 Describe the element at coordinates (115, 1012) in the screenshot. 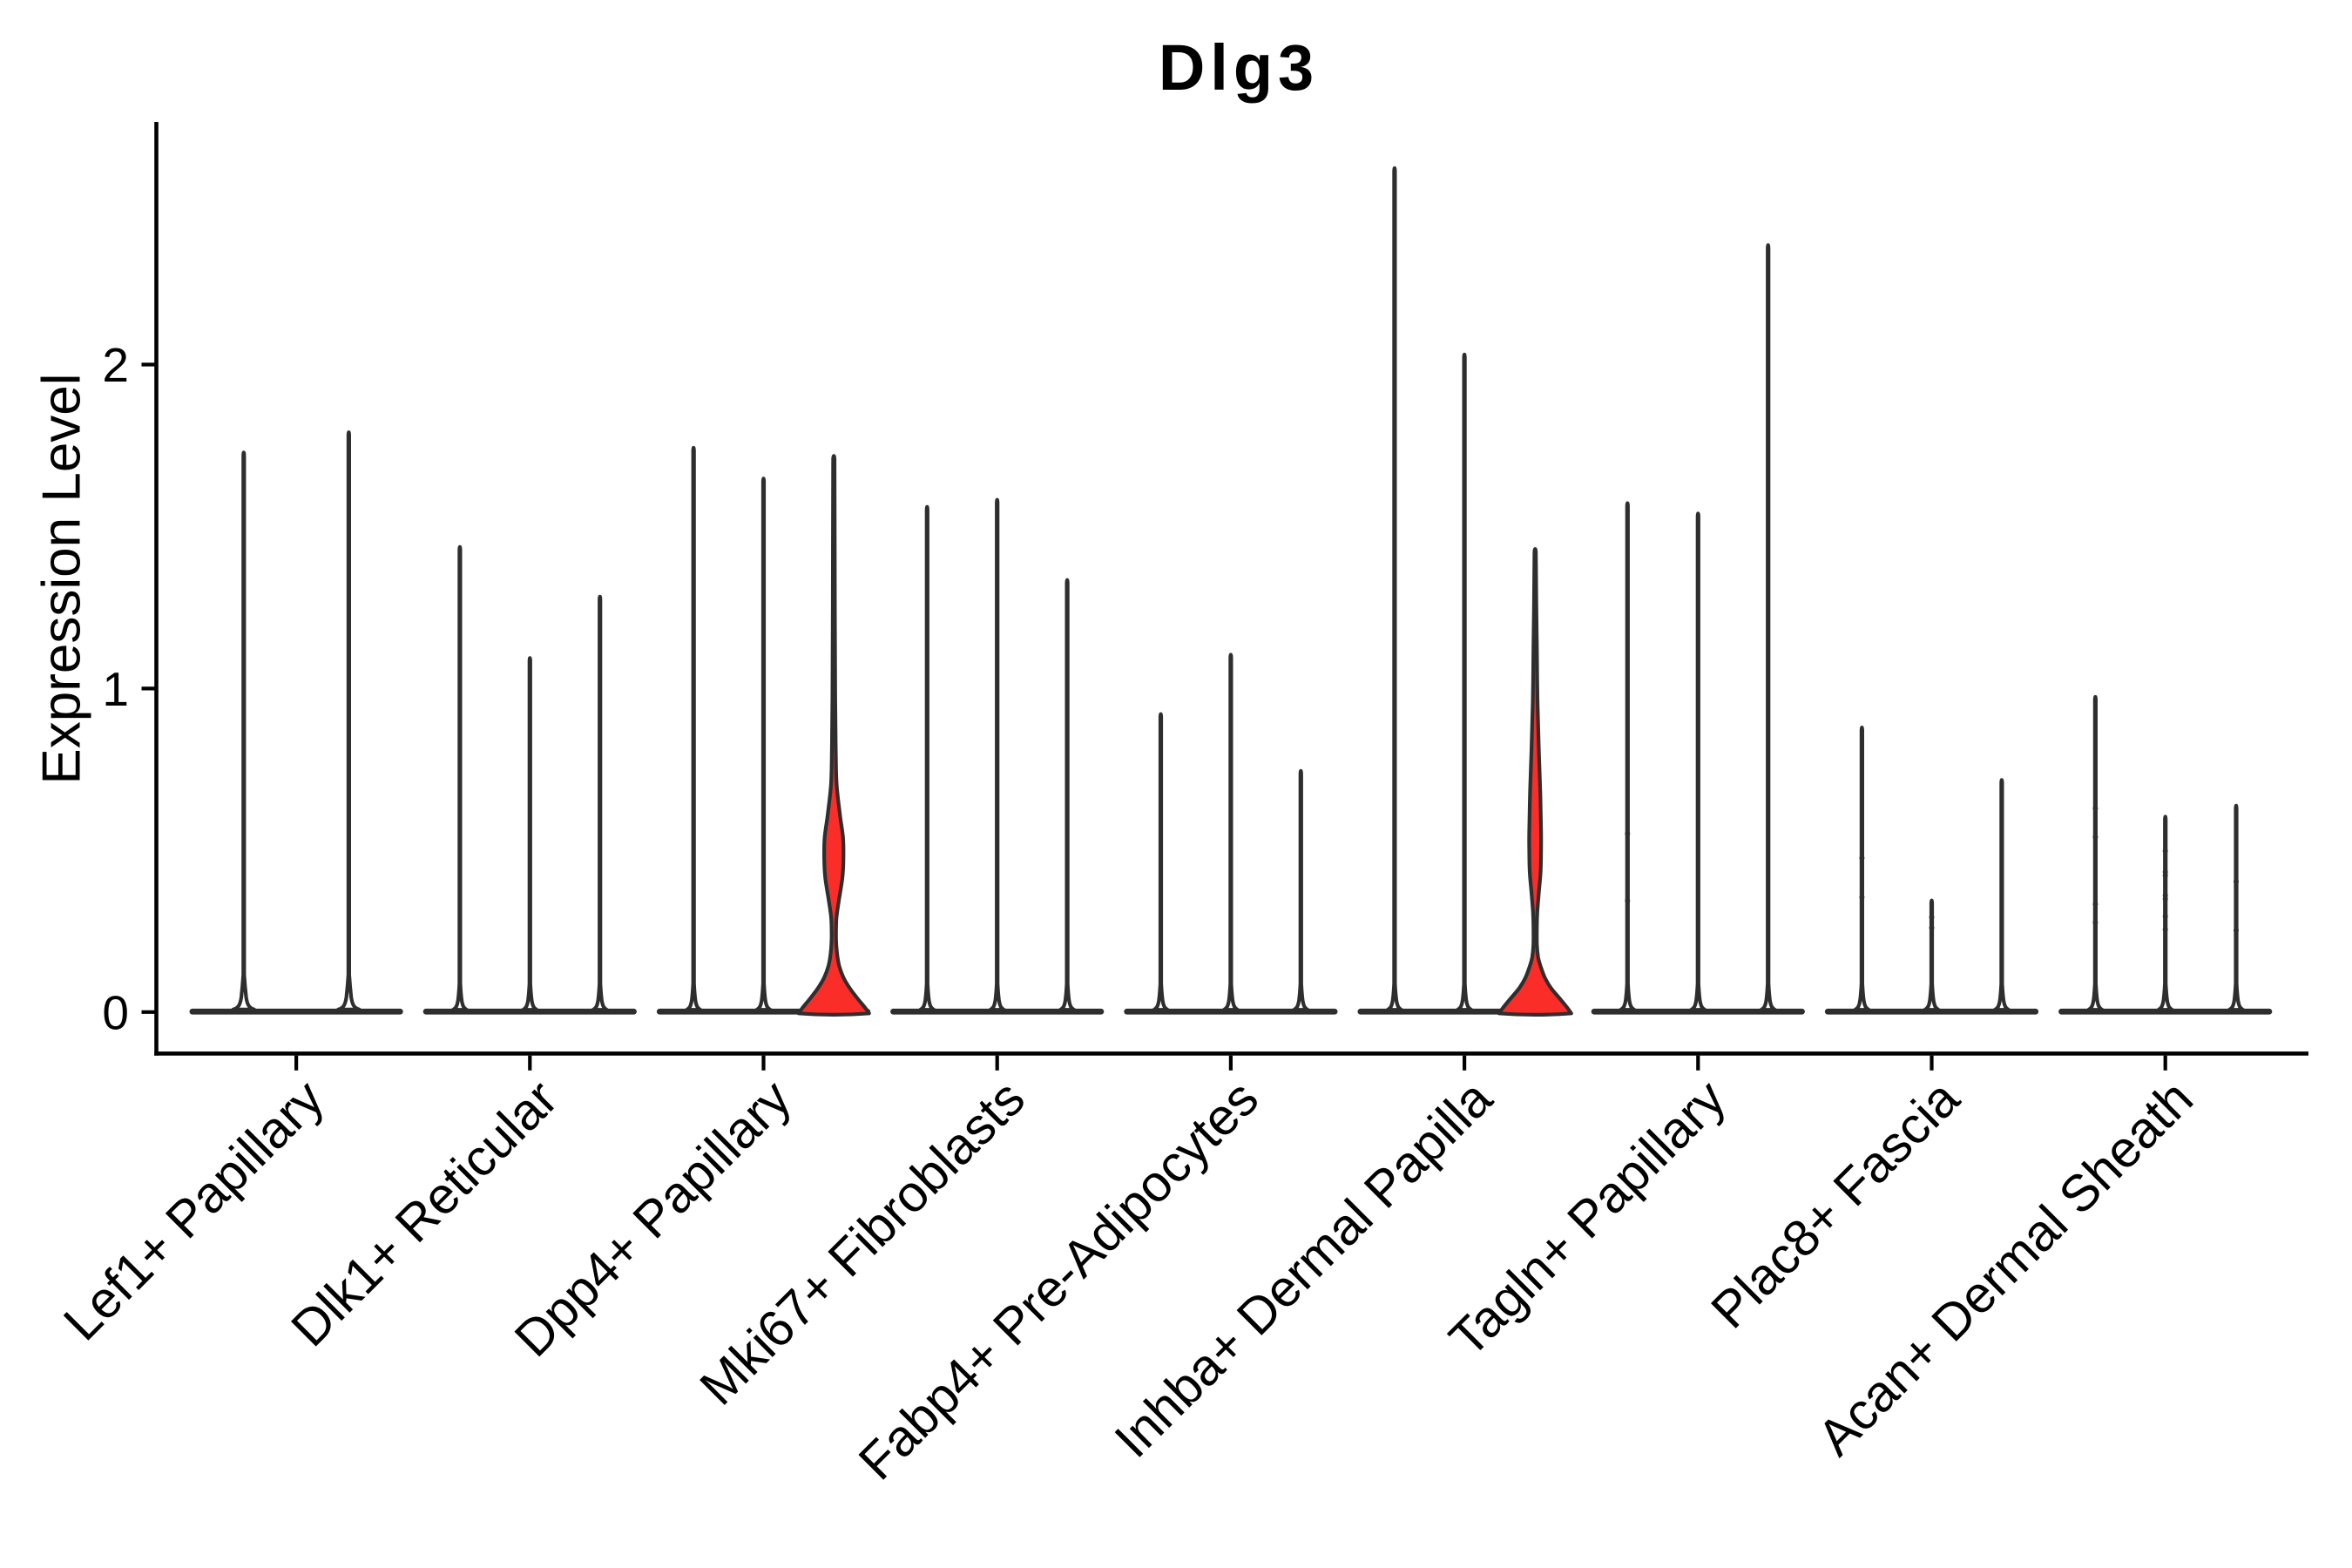

I see `svg-text: 0` at that location.